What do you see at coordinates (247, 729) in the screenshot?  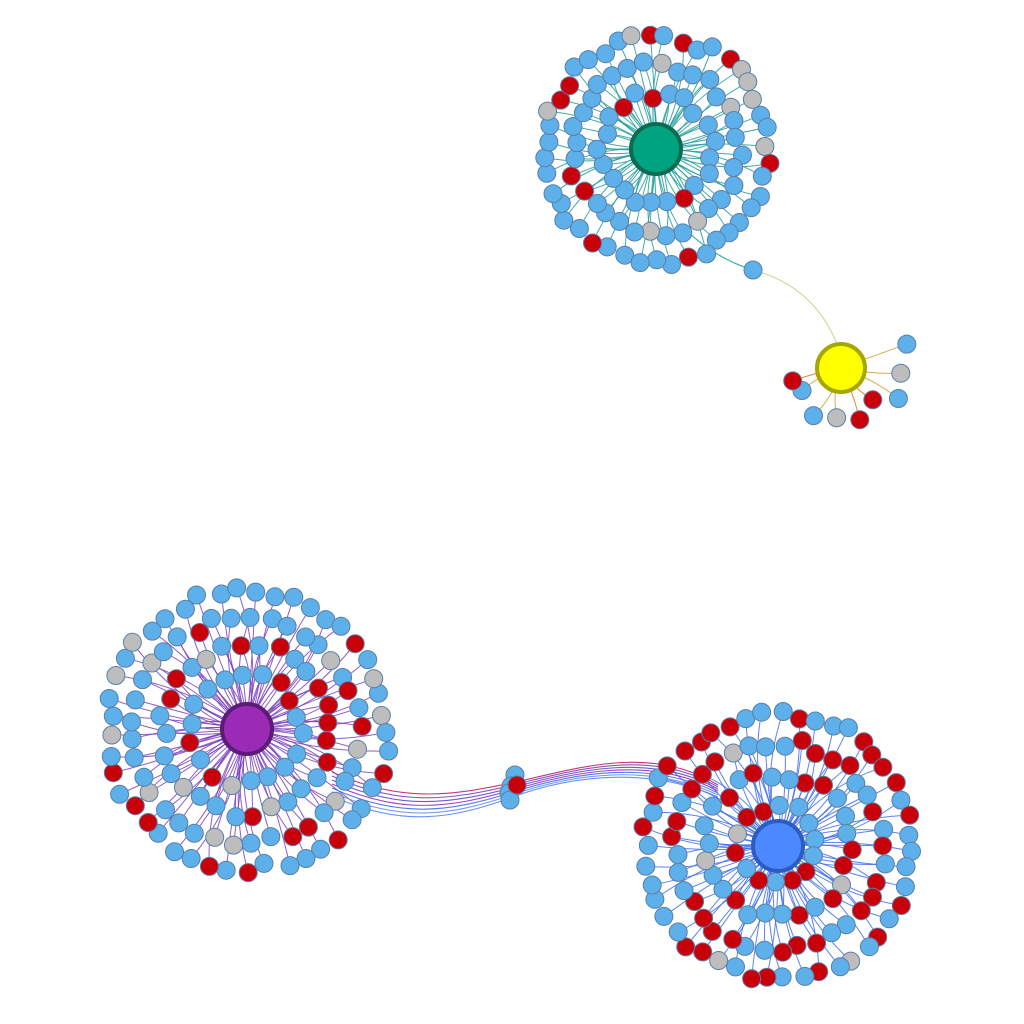 I see `purple-hub-node` at bounding box center [247, 729].